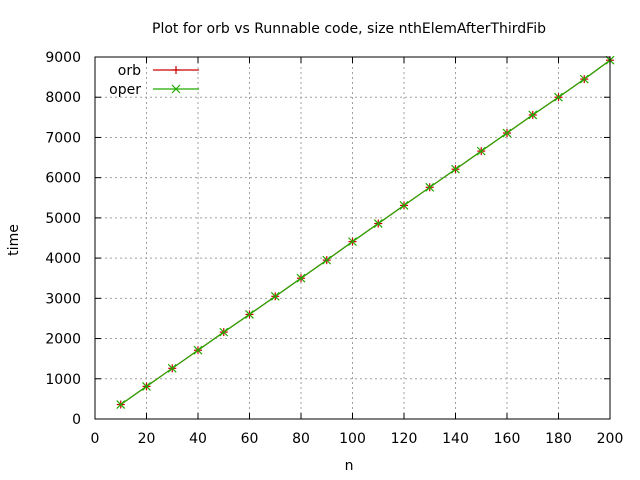 The width and height of the screenshot is (640, 480). I want to click on y-tick-label: 9000, so click(63, 58).